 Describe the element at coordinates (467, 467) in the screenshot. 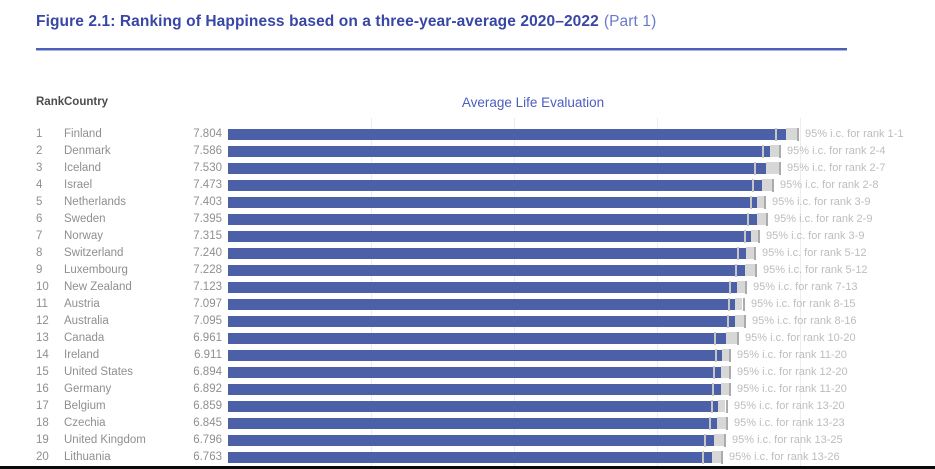

I see `bottom-border` at that location.